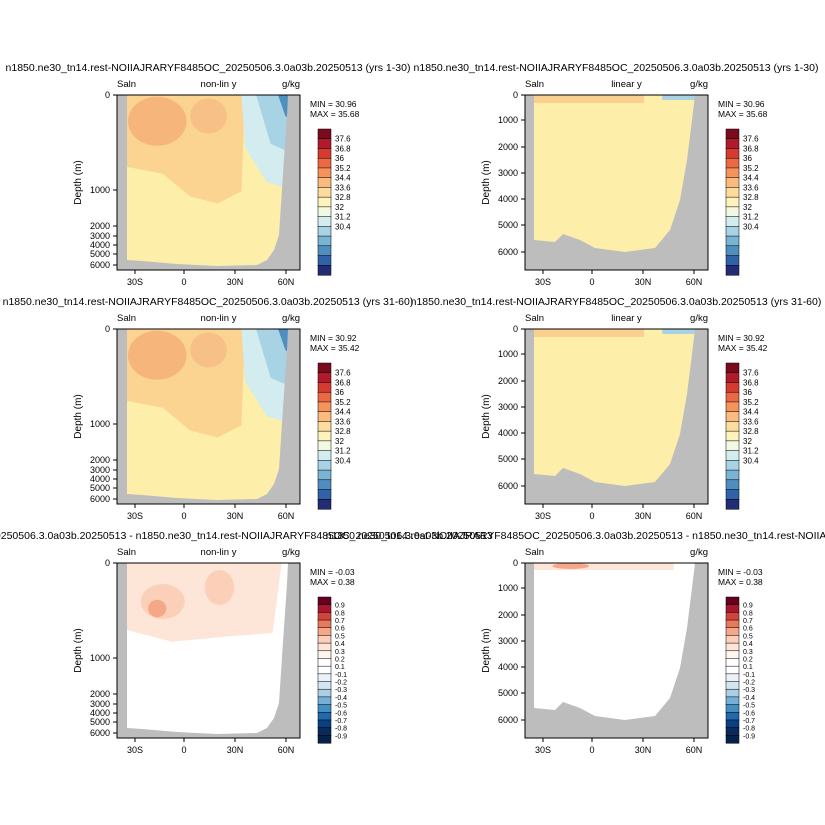  What do you see at coordinates (157, 355) in the screenshot?
I see `salinity-max-south` at bounding box center [157, 355].